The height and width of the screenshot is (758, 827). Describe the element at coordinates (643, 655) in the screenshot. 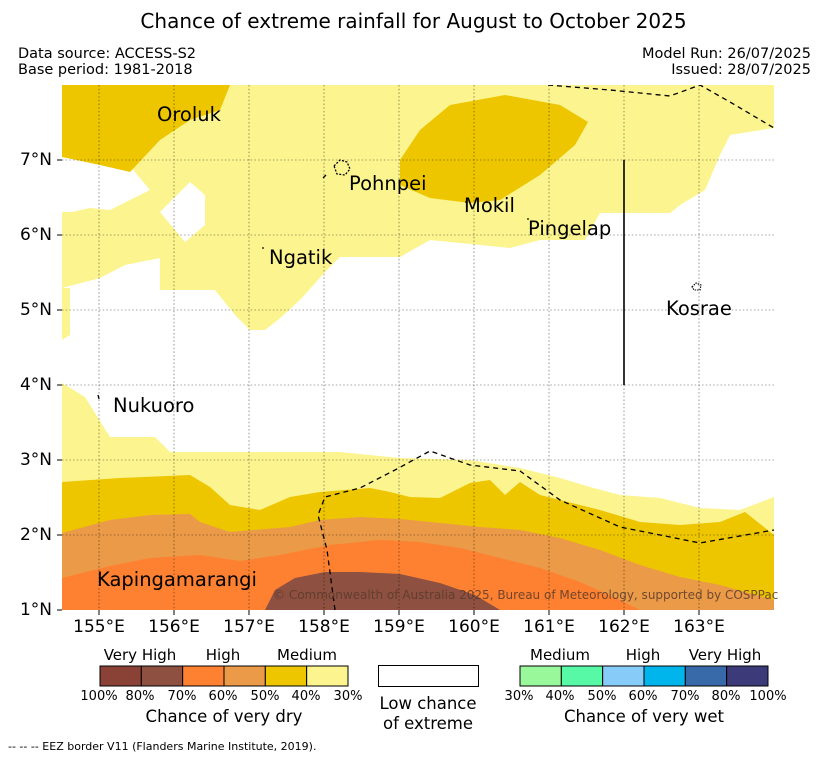

I see `wet-legend-category: High` at that location.